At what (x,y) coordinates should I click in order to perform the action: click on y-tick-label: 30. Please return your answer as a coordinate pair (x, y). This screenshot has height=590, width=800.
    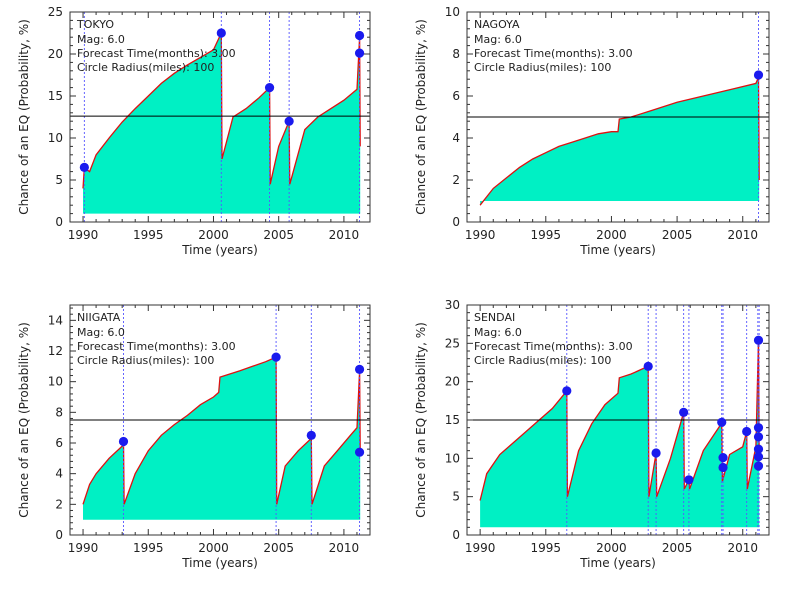
    Looking at the image, I should click on (452, 305).